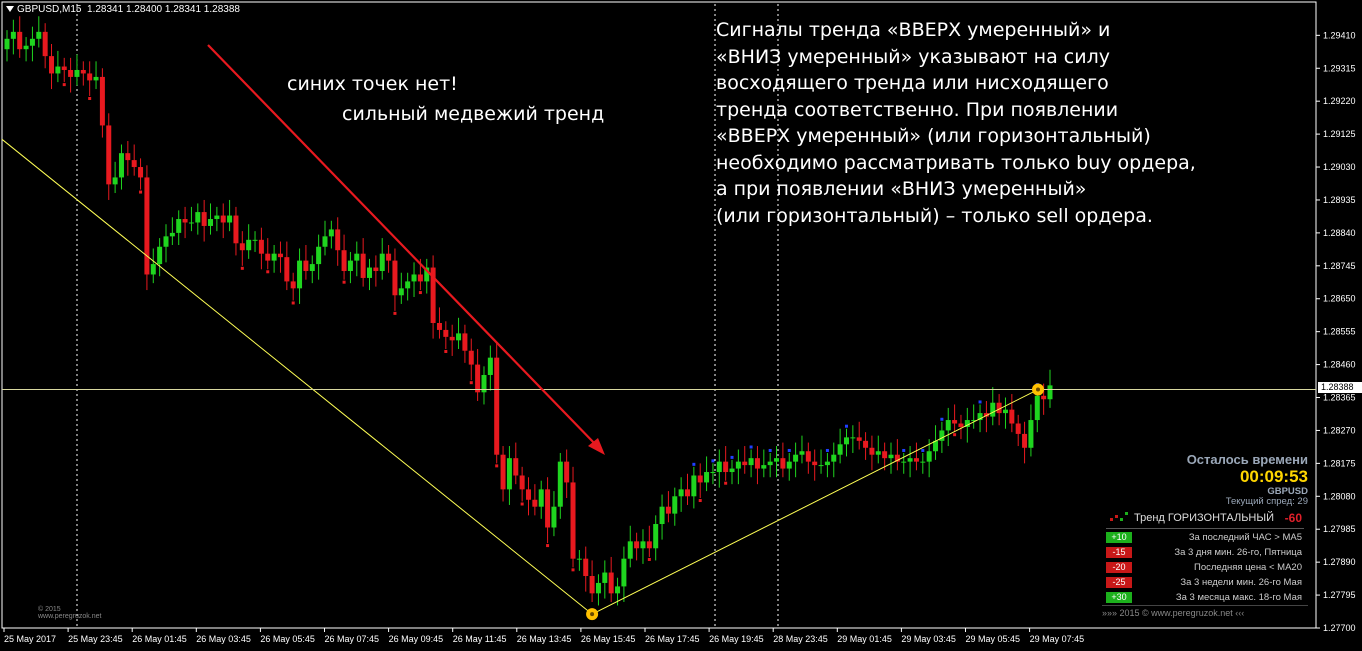 This screenshot has width=1362, height=651. I want to click on x-tick-label: 26 May 09:45, so click(416, 639).